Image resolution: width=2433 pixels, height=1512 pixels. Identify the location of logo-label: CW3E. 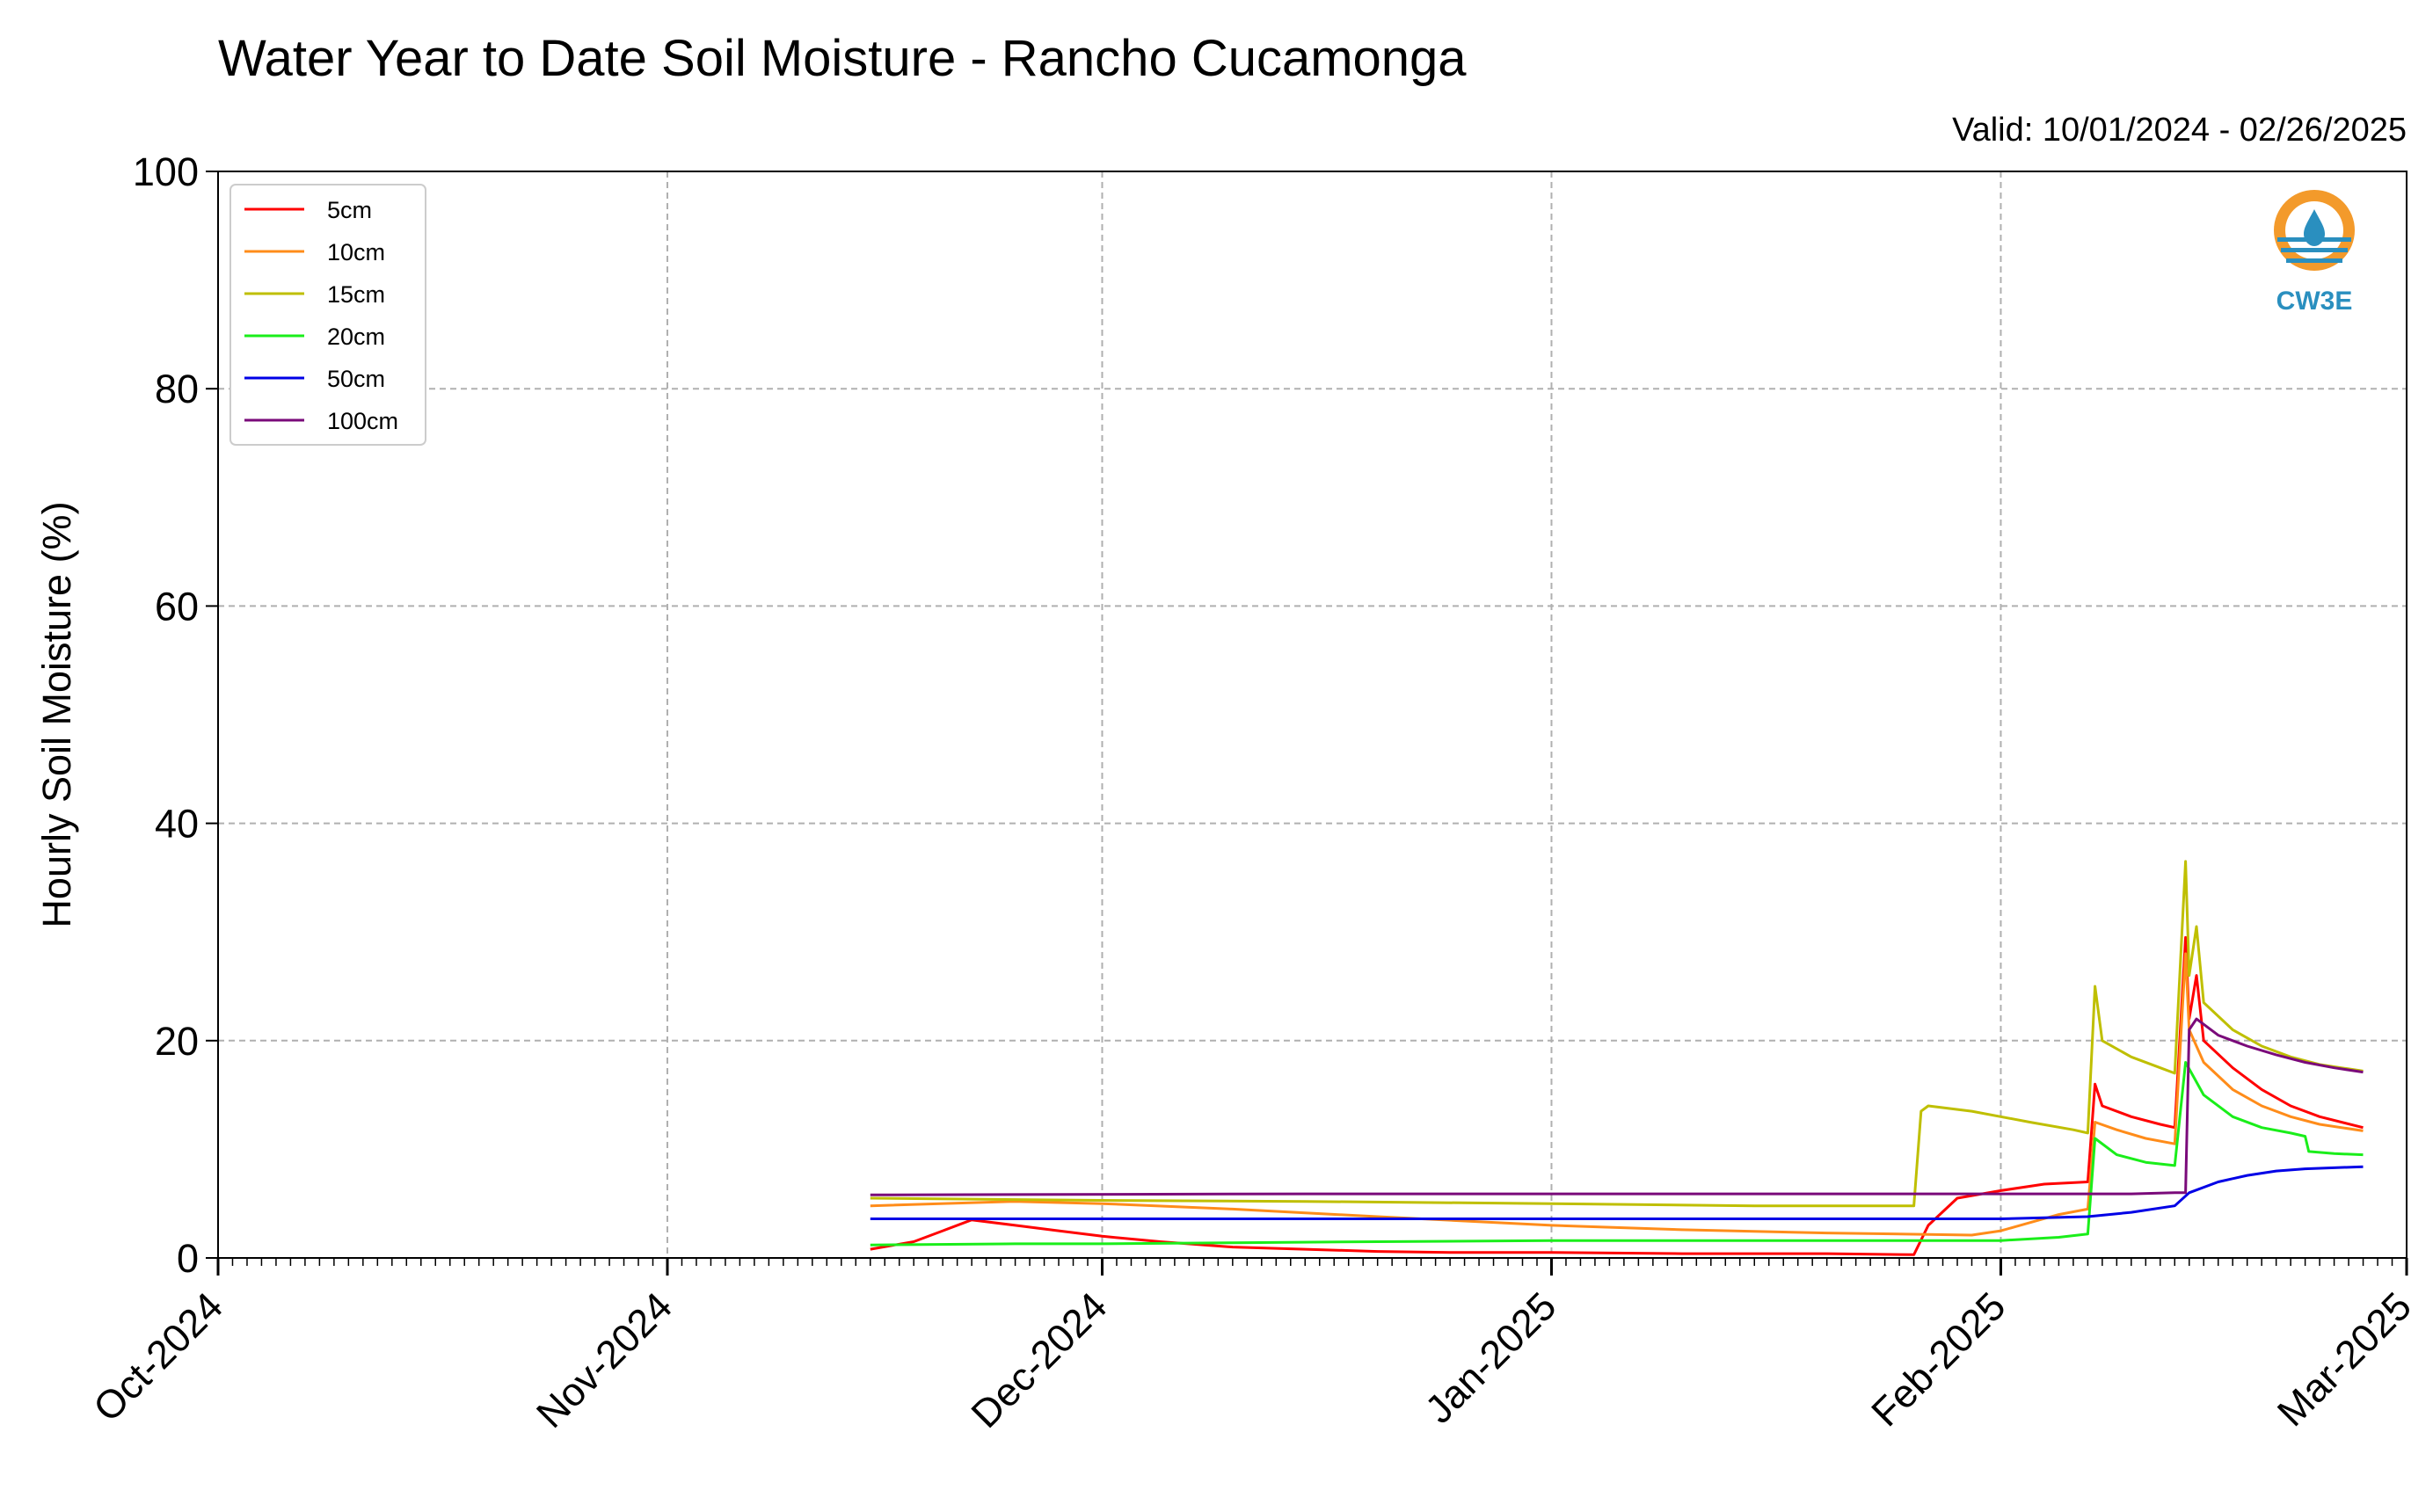
(2314, 301).